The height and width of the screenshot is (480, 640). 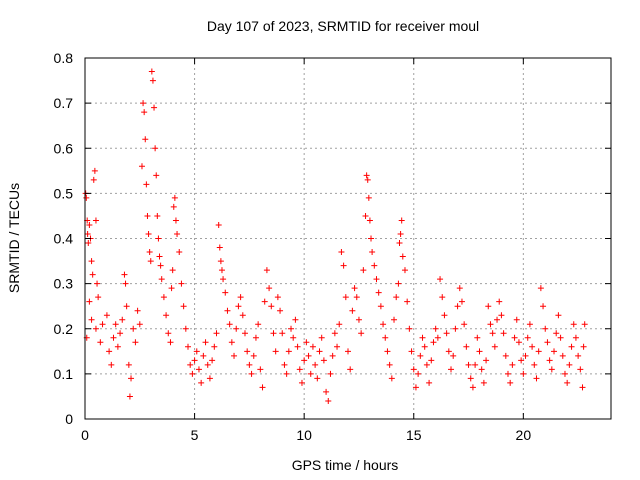 I want to click on x-tick-label: 0, so click(x=85, y=435).